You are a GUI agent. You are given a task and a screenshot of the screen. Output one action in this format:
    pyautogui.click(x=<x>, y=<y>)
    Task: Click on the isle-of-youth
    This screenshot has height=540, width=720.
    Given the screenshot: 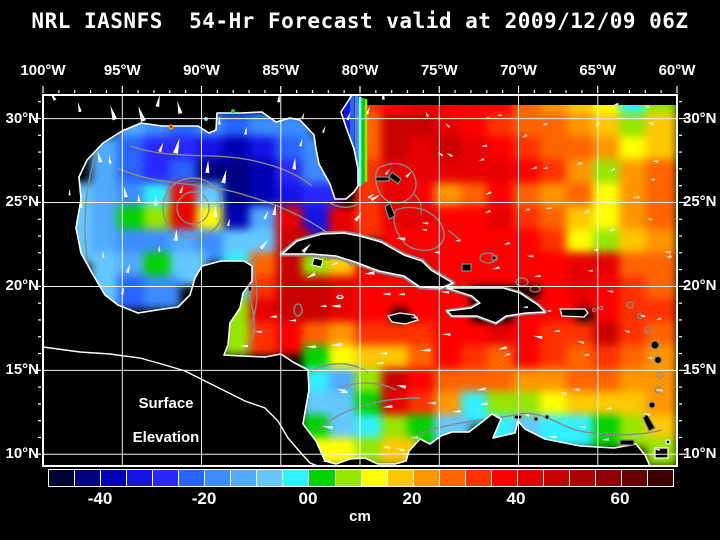 What is the action you would take?
    pyautogui.click(x=317, y=262)
    